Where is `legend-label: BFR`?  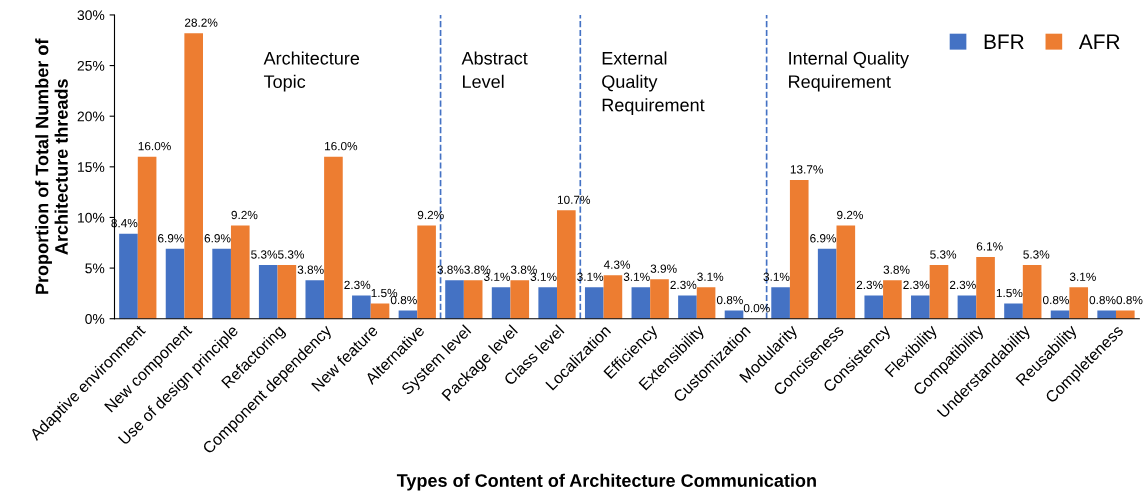 legend-label: BFR is located at coordinates (1004, 41).